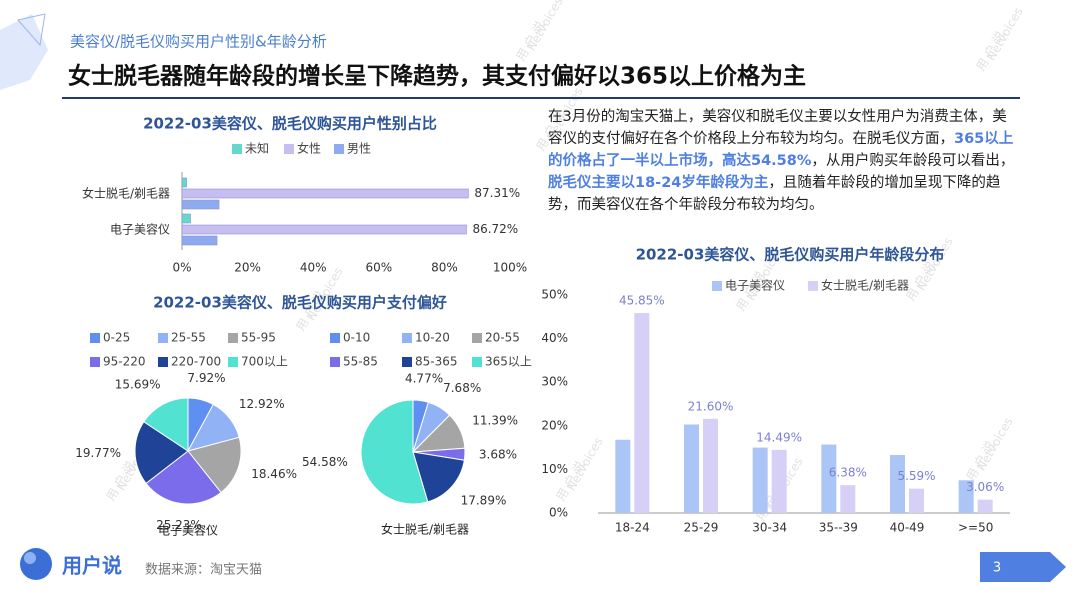 Image resolution: width=1080 pixels, height=607 pixels. Describe the element at coordinates (701, 528) in the screenshot. I see `x-tick-label: 25-29` at that location.